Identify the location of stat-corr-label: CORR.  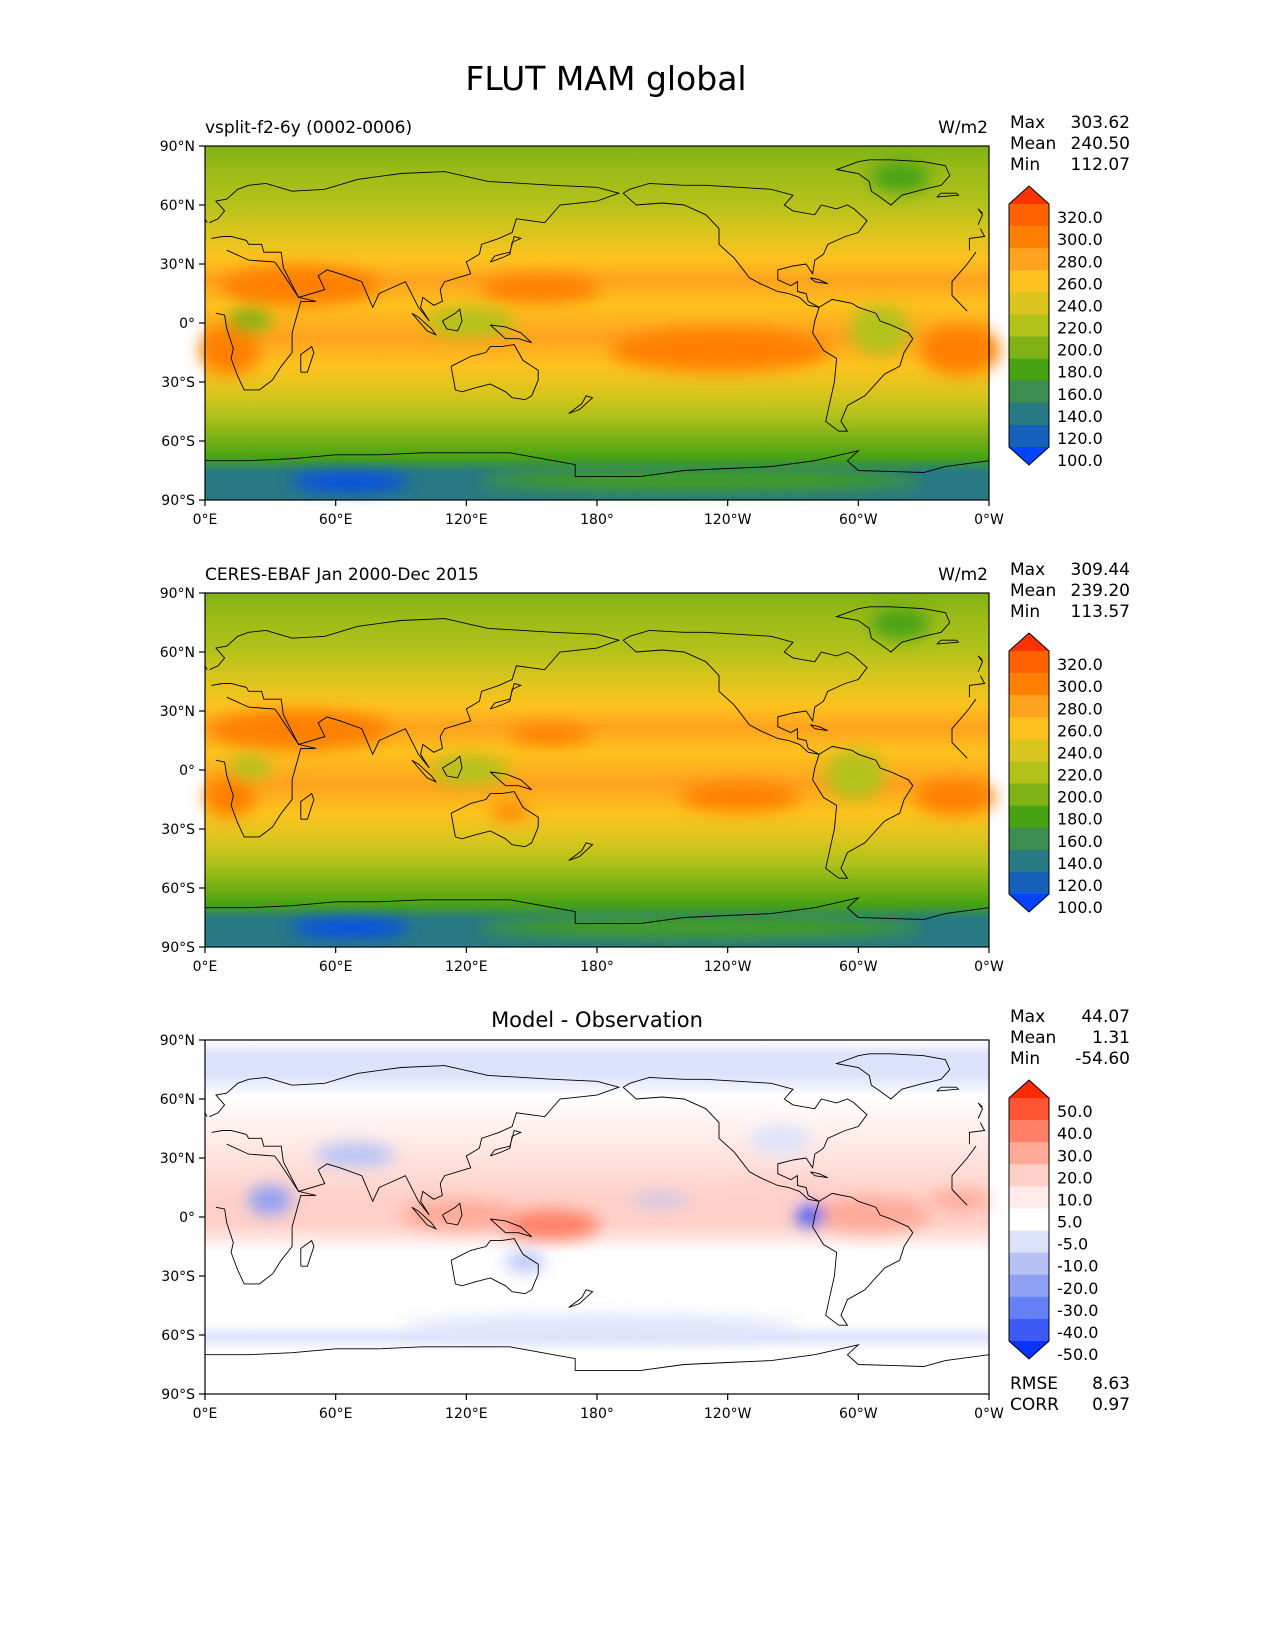
(1034, 1405).